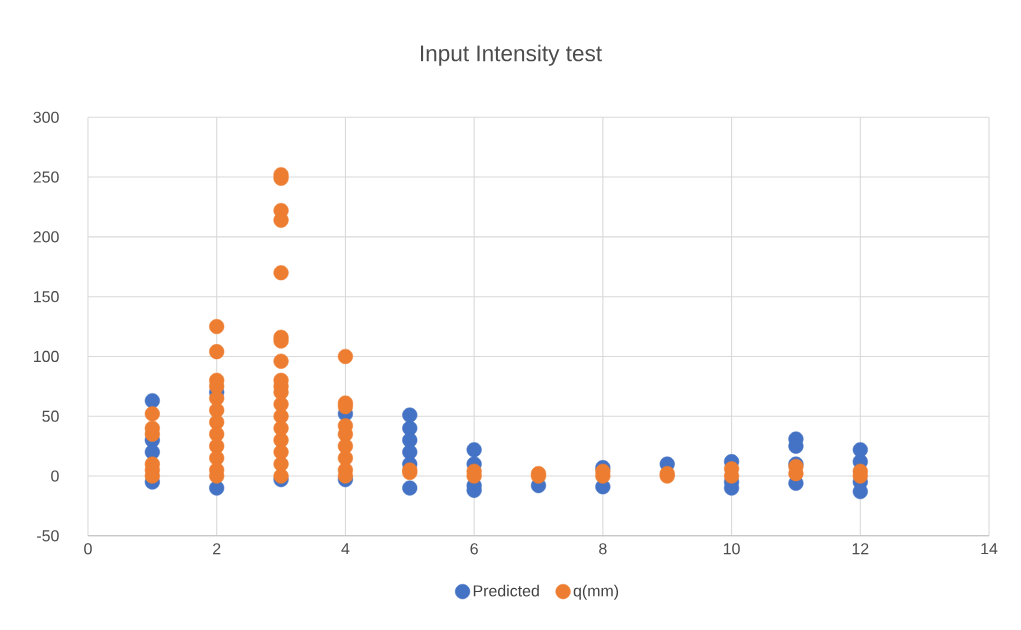 The width and height of the screenshot is (1021, 630). Describe the element at coordinates (506, 590) in the screenshot. I see `legend-label: Predicted` at that location.